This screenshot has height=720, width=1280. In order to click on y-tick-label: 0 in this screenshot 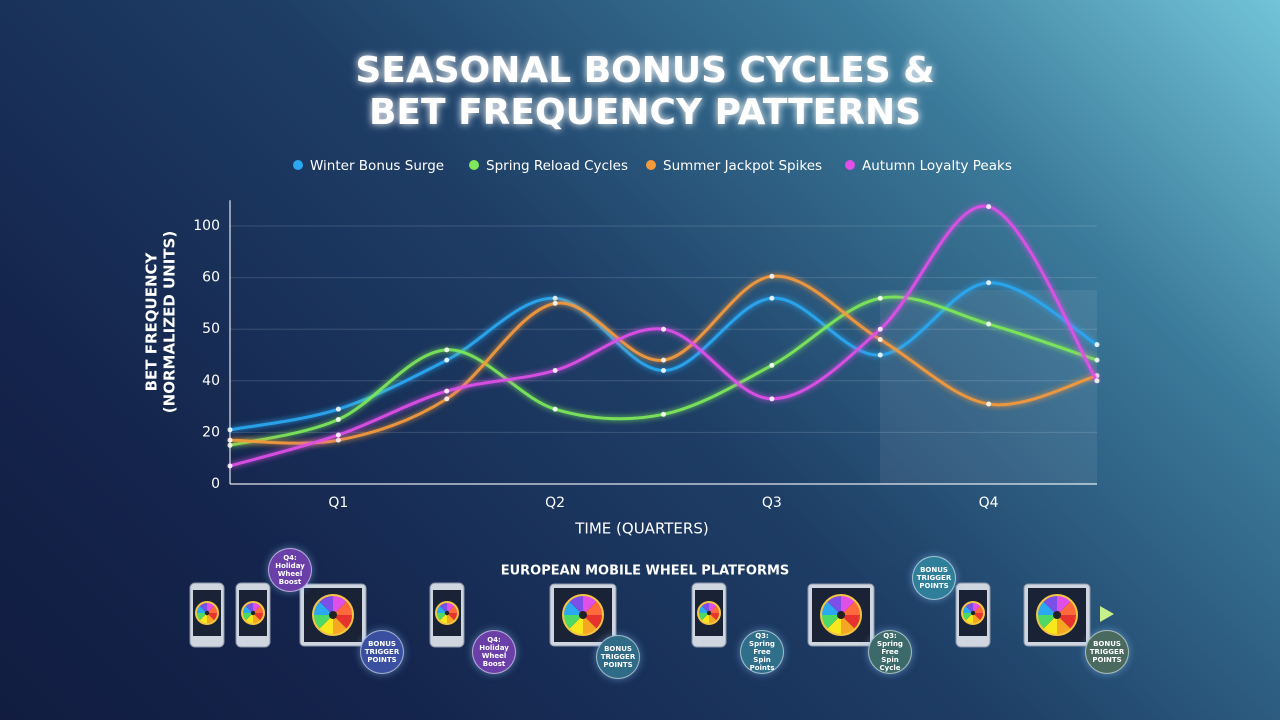, I will do `click(215, 484)`.